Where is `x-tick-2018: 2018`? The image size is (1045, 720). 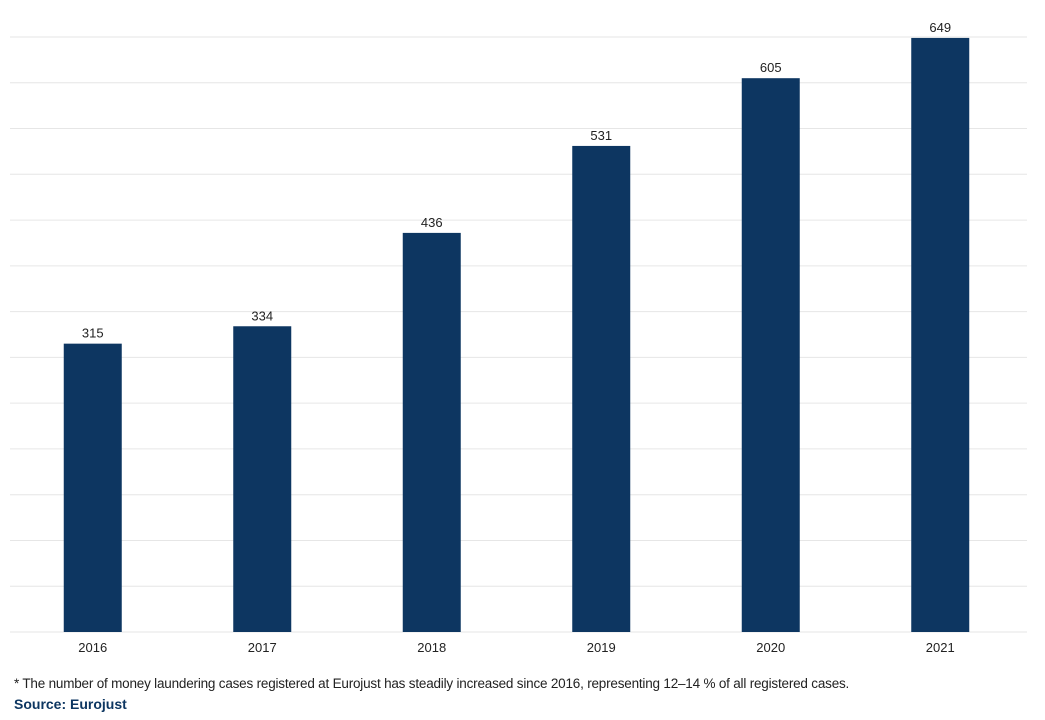
x-tick-2018: 2018 is located at coordinates (431, 647).